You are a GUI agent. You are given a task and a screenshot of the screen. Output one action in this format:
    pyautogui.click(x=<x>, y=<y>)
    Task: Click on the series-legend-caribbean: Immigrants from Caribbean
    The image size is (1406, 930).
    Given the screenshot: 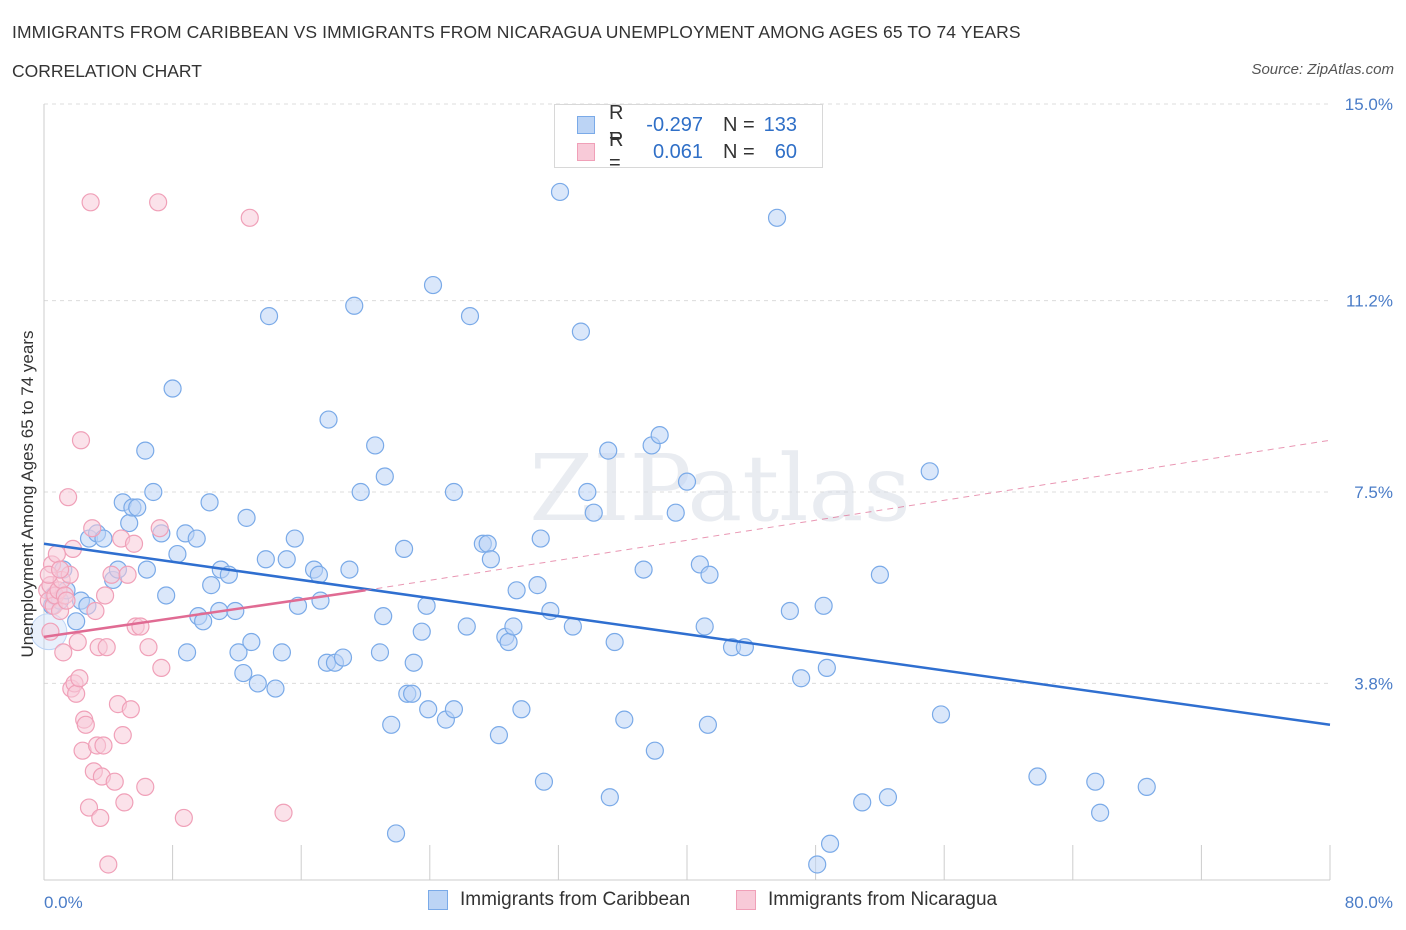 What is the action you would take?
    pyautogui.click(x=559, y=900)
    